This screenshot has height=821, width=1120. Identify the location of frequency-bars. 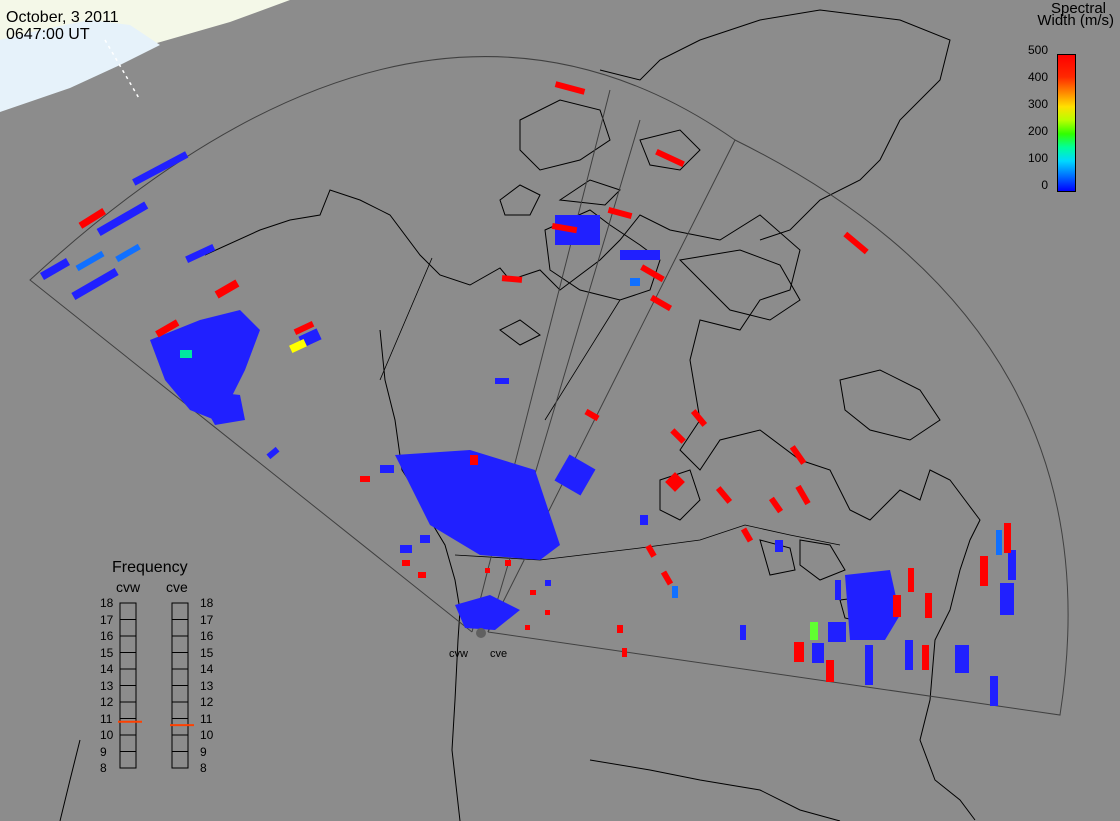
(156, 685).